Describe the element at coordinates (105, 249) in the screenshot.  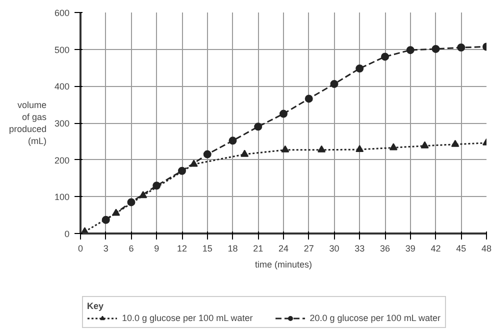
I see `x-tick-label: 3` at that location.